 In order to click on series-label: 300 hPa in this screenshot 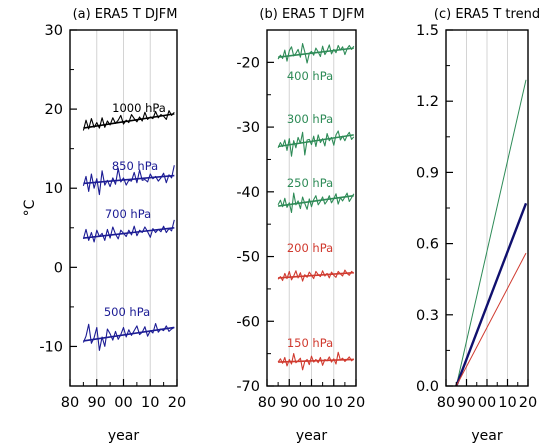, I will do `click(310, 119)`.